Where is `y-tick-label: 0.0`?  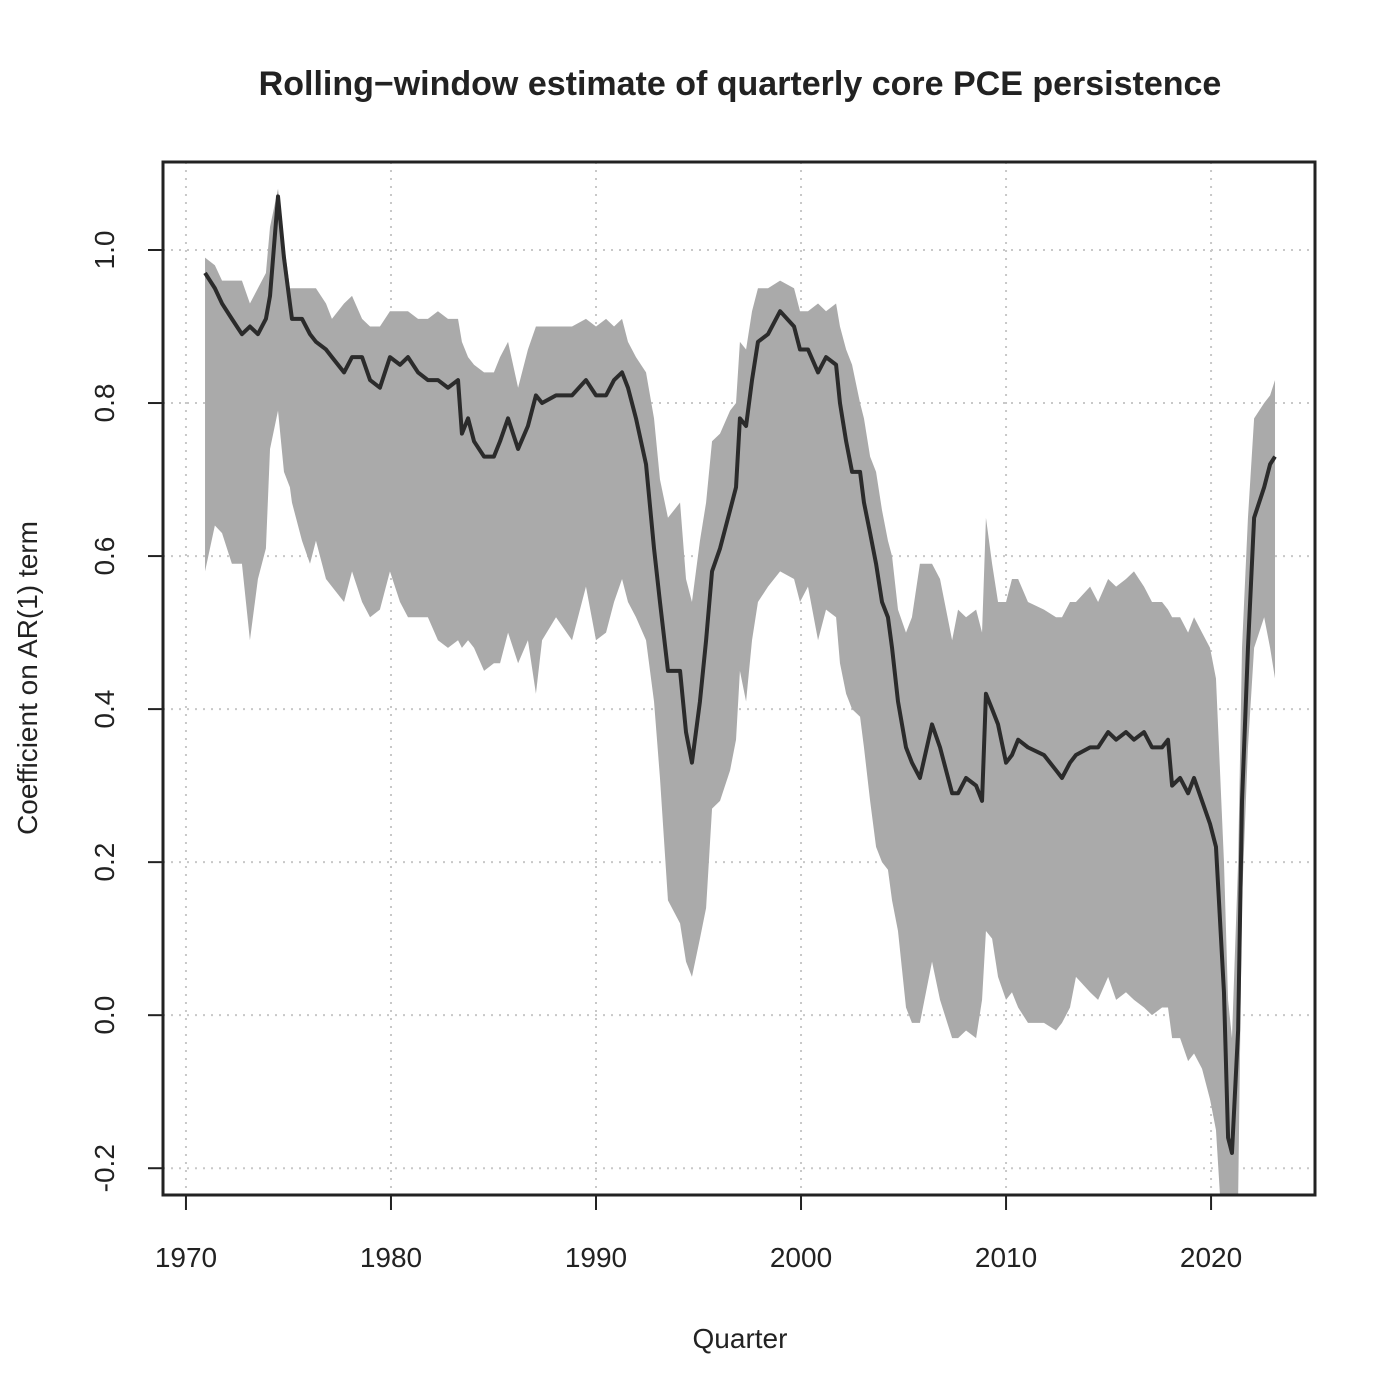
y-tick-label: 0.0 is located at coordinates (104, 1015).